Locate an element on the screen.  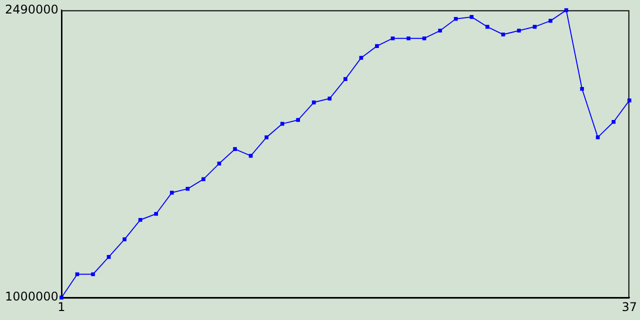
y-tick-label: 1000000 is located at coordinates (31, 297).